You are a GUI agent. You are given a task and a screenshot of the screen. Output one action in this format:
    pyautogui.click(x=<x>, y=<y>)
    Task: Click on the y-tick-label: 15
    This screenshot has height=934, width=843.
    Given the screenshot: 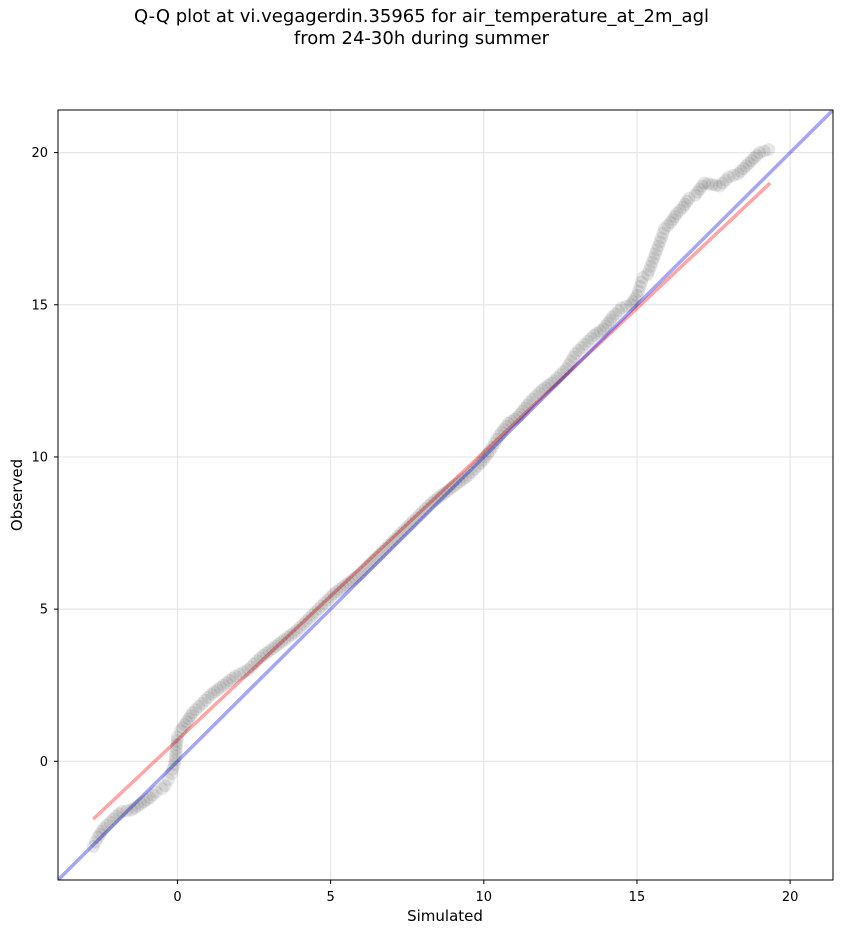 What is the action you would take?
    pyautogui.click(x=39, y=305)
    